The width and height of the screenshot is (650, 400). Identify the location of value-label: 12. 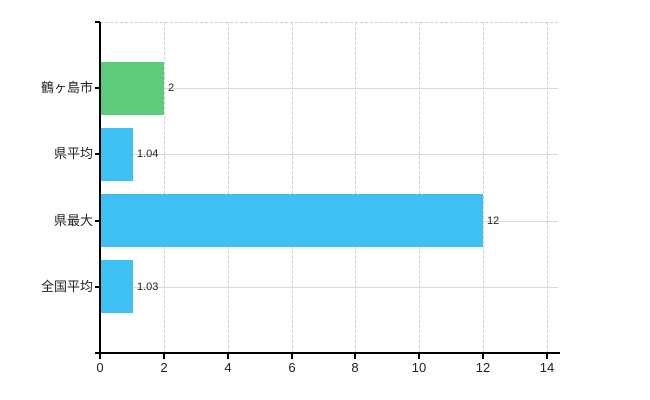
(493, 221).